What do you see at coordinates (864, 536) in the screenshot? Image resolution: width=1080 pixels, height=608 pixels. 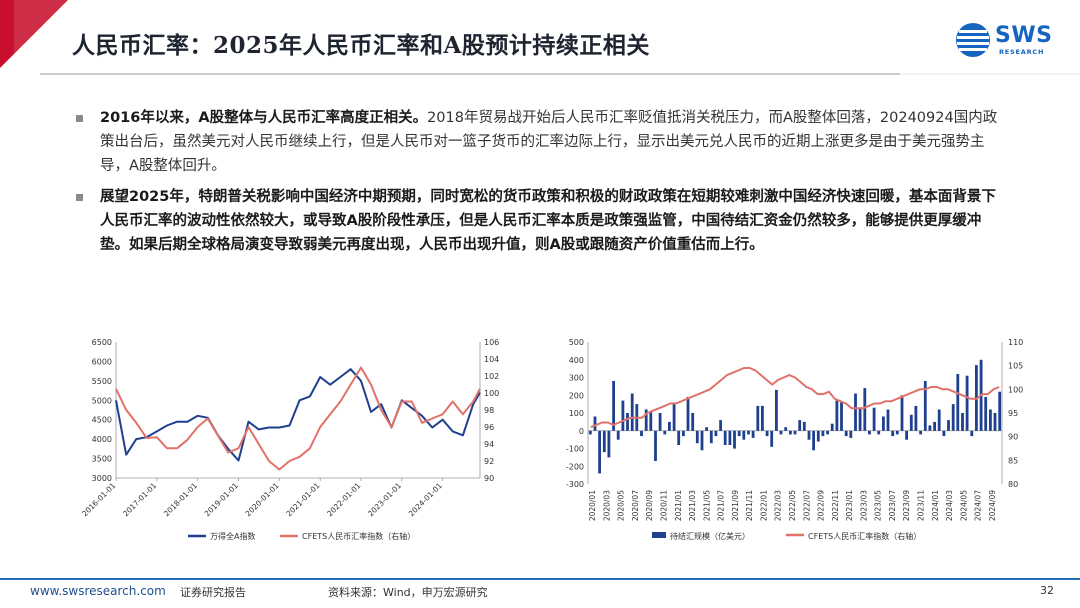 I see `legend-label: CFETS人民币汇率指数（右轴）` at bounding box center [864, 536].